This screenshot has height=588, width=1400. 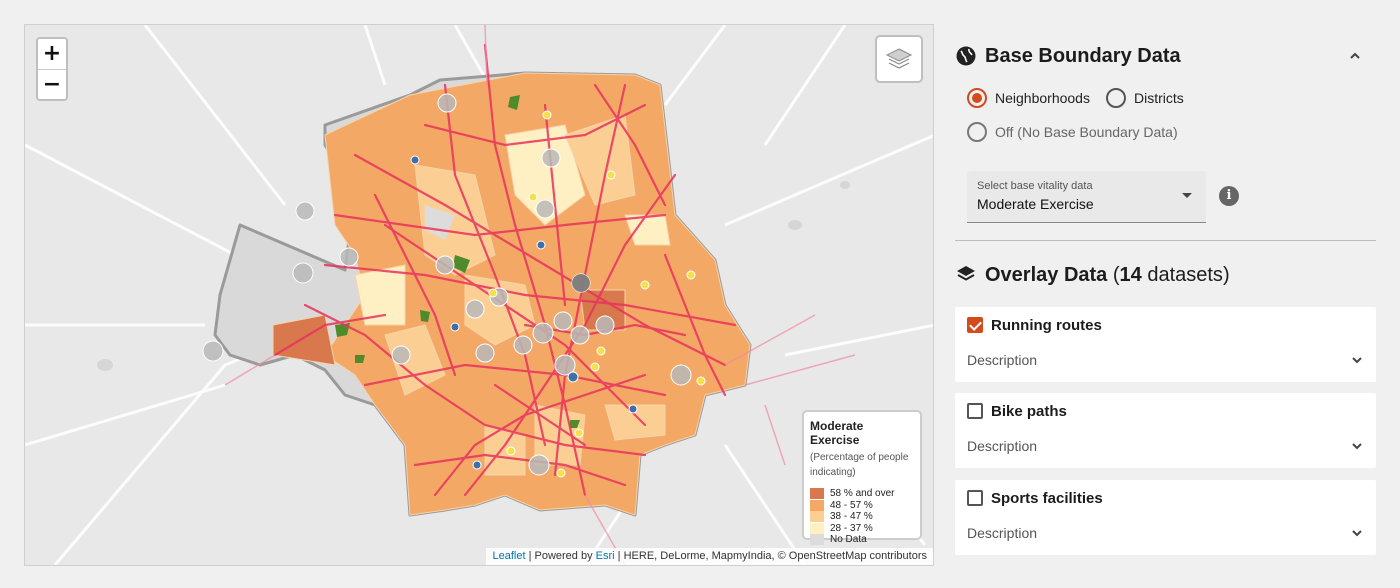 What do you see at coordinates (1187, 195) in the screenshot?
I see `caret-down-icon` at bounding box center [1187, 195].